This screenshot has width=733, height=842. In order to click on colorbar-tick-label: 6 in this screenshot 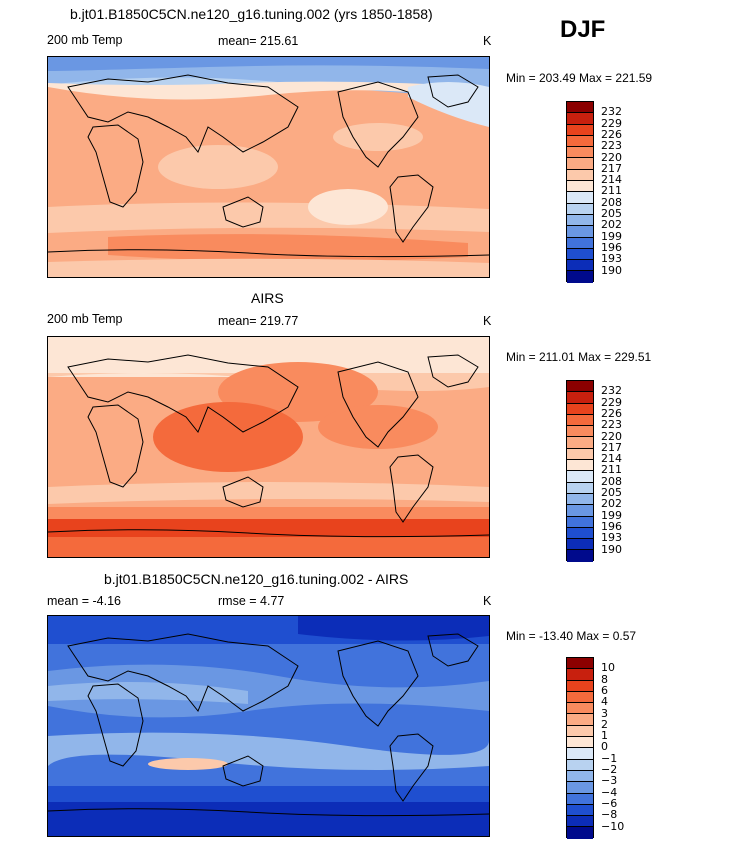, I will do `click(604, 690)`.